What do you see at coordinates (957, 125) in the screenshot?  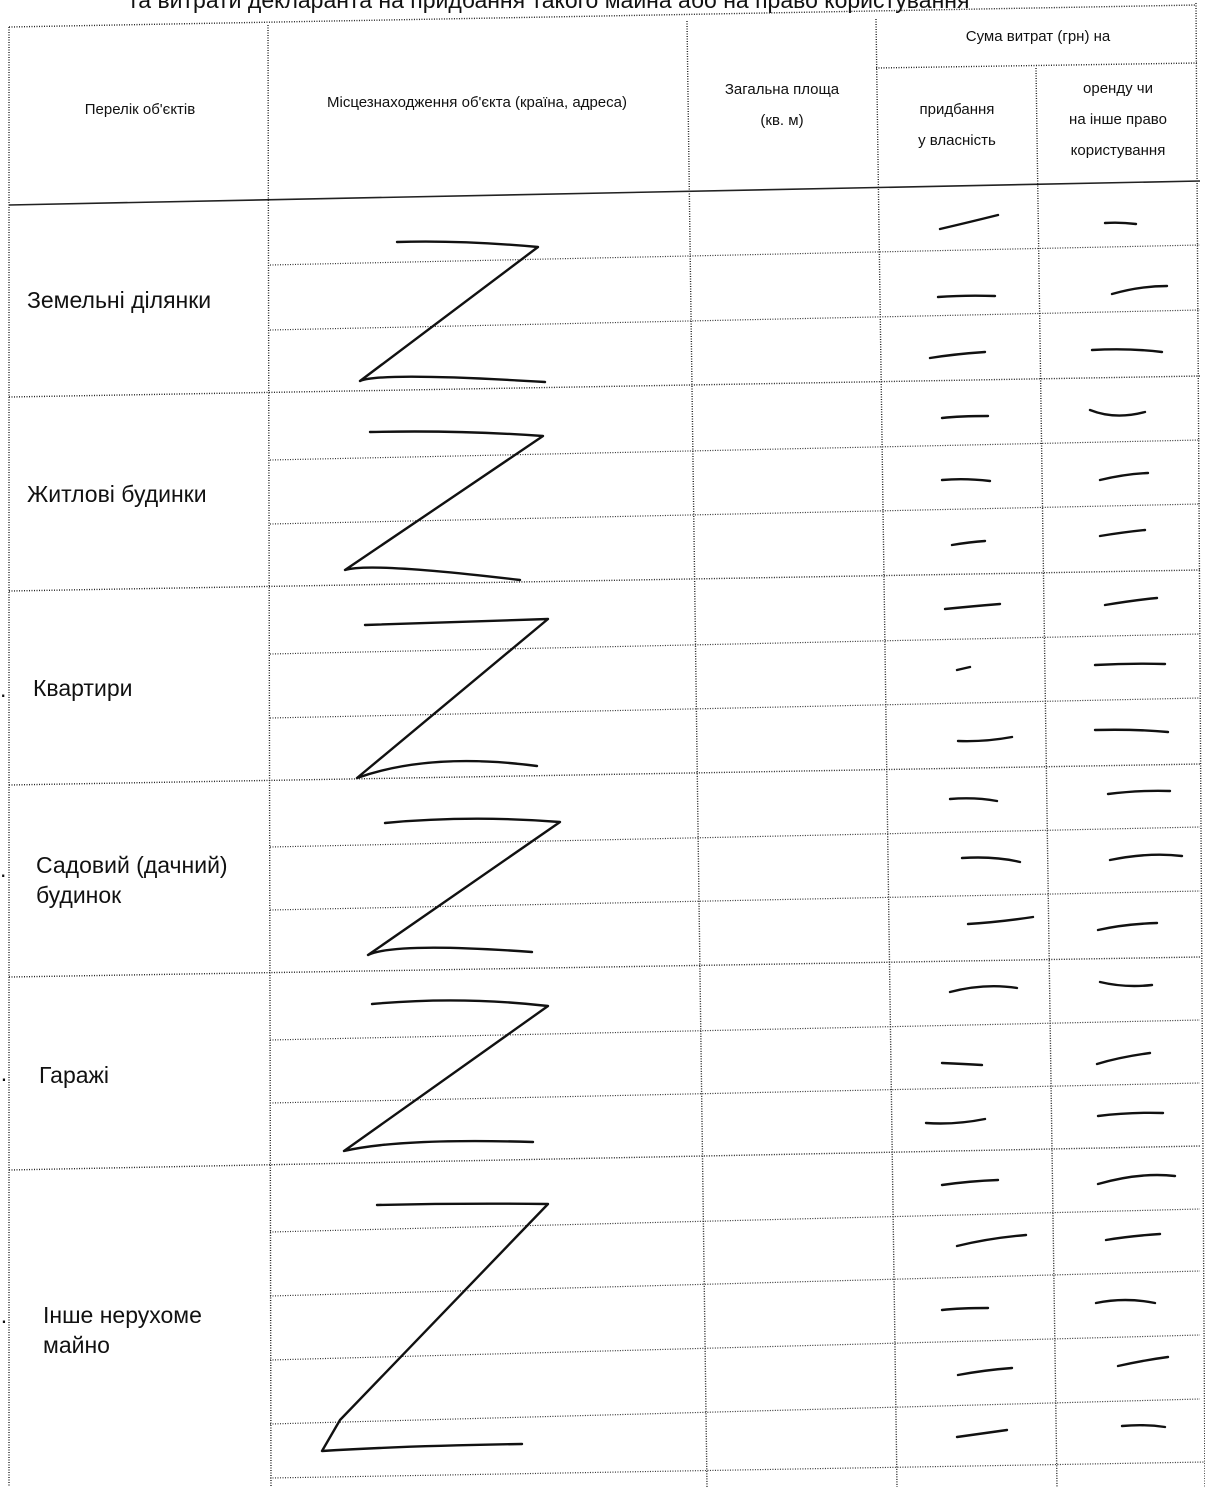 I see `header-purchase: придбання у власність` at bounding box center [957, 125].